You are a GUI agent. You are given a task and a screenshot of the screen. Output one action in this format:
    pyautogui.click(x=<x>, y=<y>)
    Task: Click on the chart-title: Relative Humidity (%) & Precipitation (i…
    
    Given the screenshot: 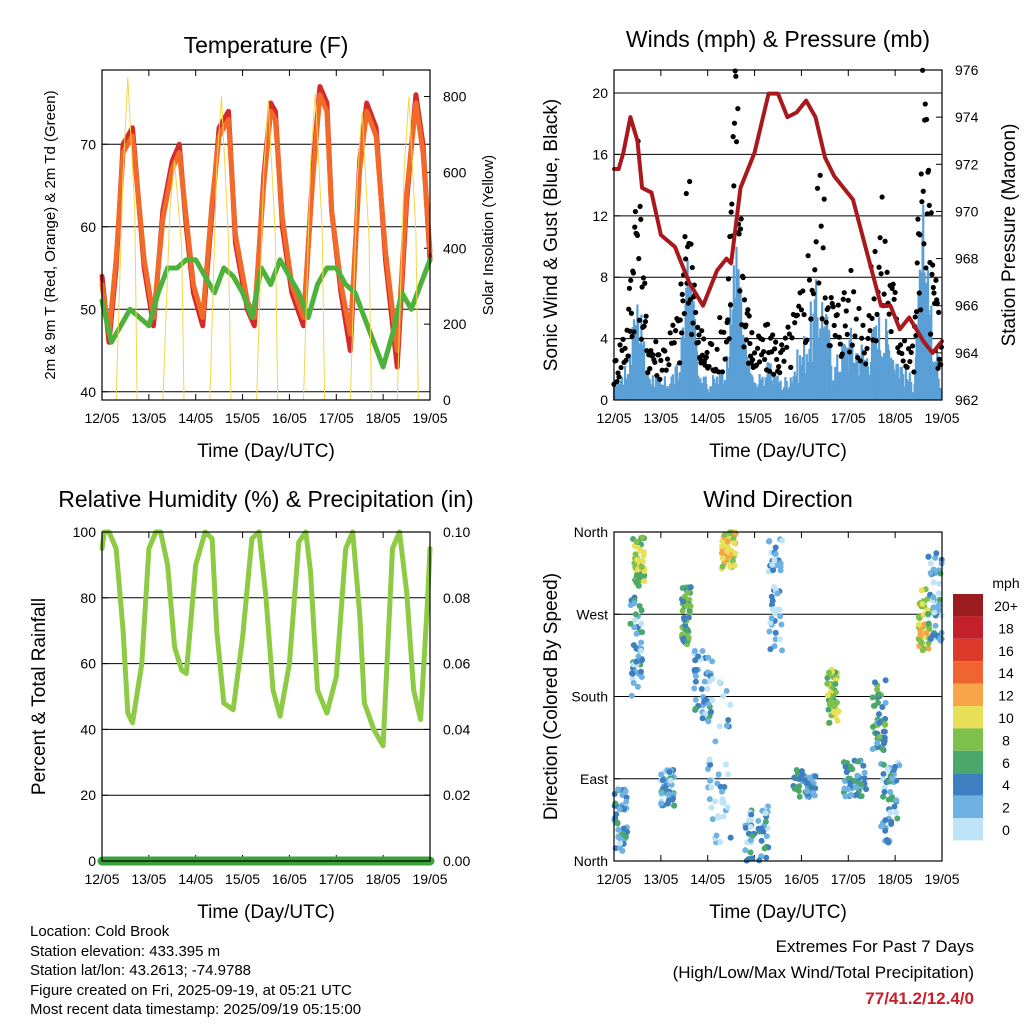 What is the action you would take?
    pyautogui.click(x=265, y=499)
    